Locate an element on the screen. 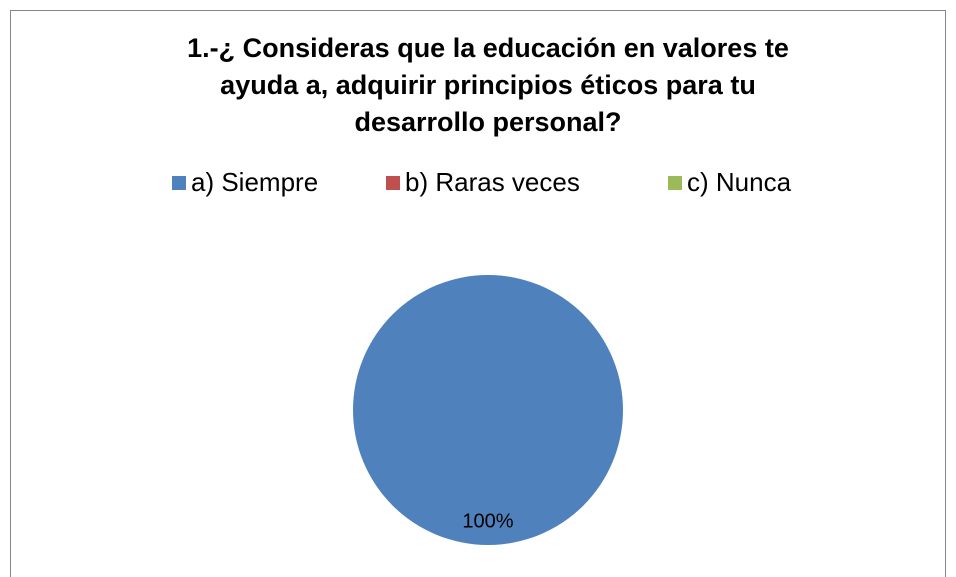 The image size is (956, 577). chart-title: desarrollo personal? is located at coordinates (487, 122).